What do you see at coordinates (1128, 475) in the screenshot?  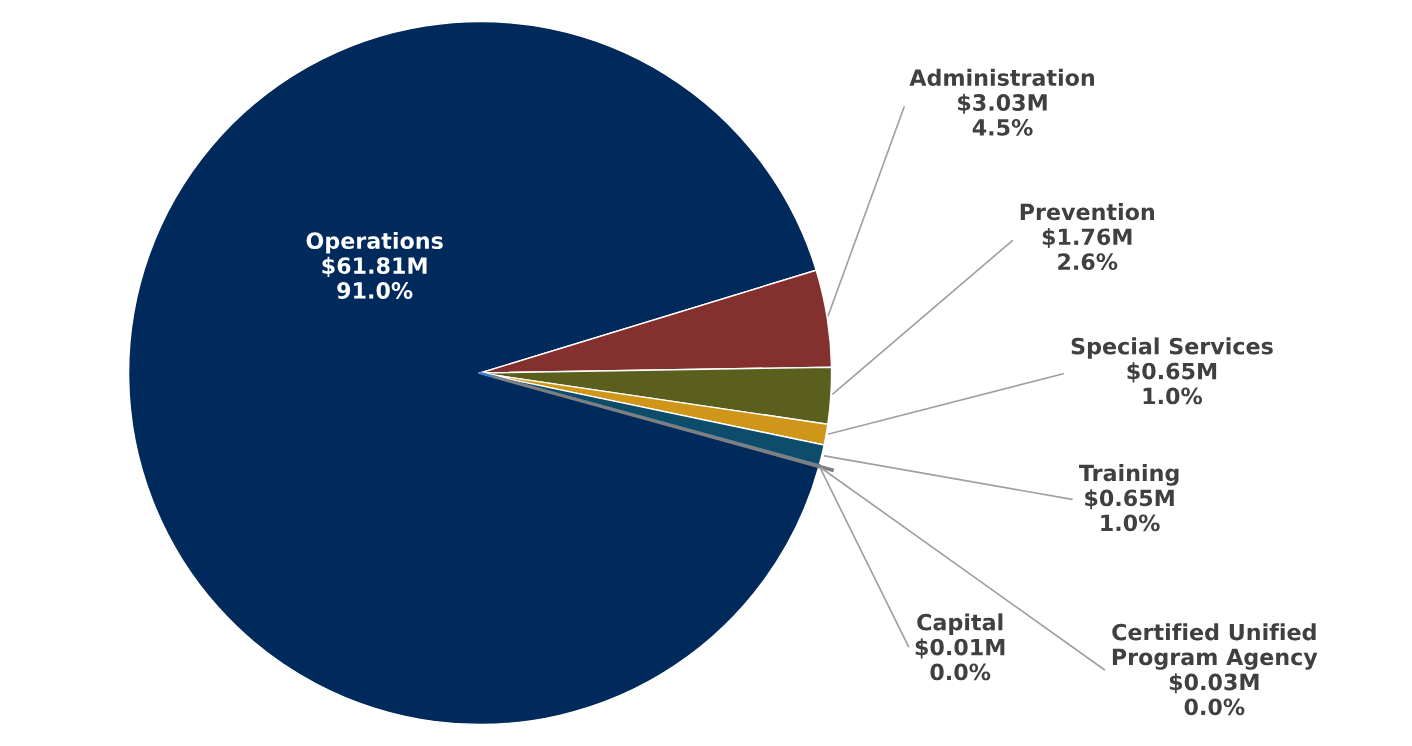 I see `slice-label: Training` at bounding box center [1128, 475].